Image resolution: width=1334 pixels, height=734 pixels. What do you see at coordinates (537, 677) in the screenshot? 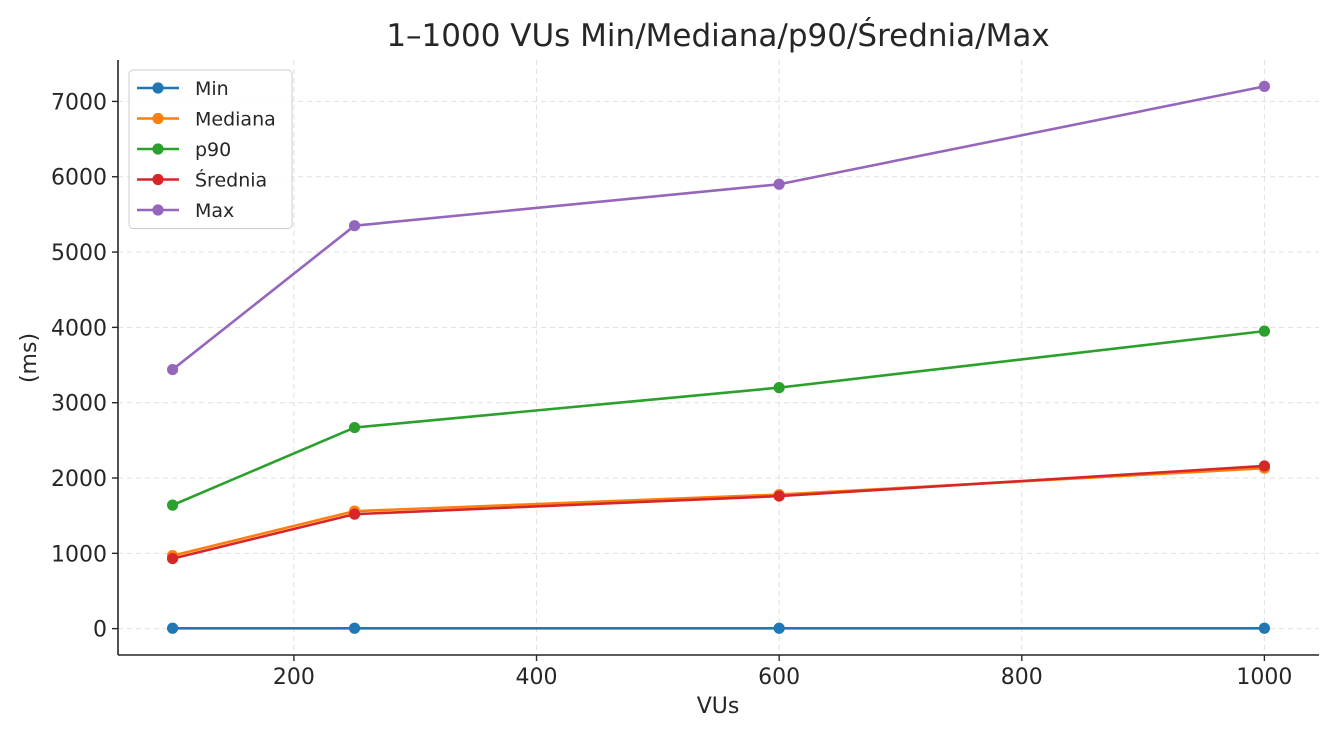
I see `x-tick-label: 400` at bounding box center [537, 677].